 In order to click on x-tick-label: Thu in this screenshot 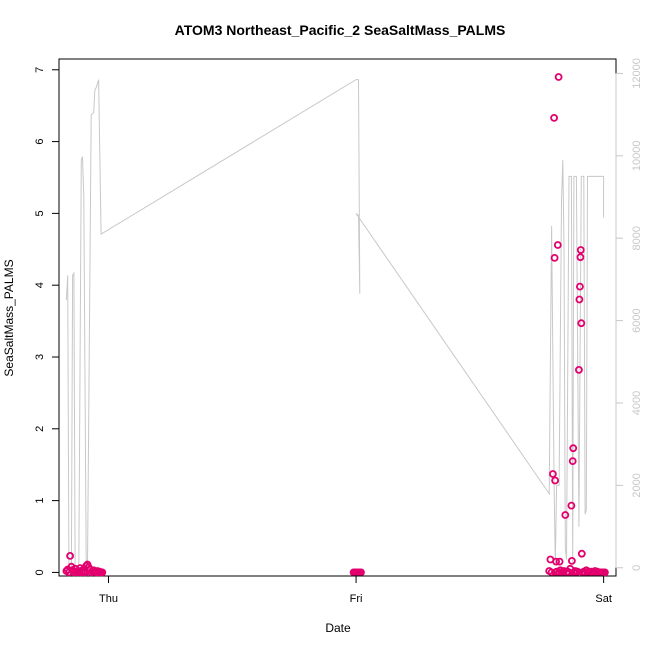, I will do `click(108, 599)`.